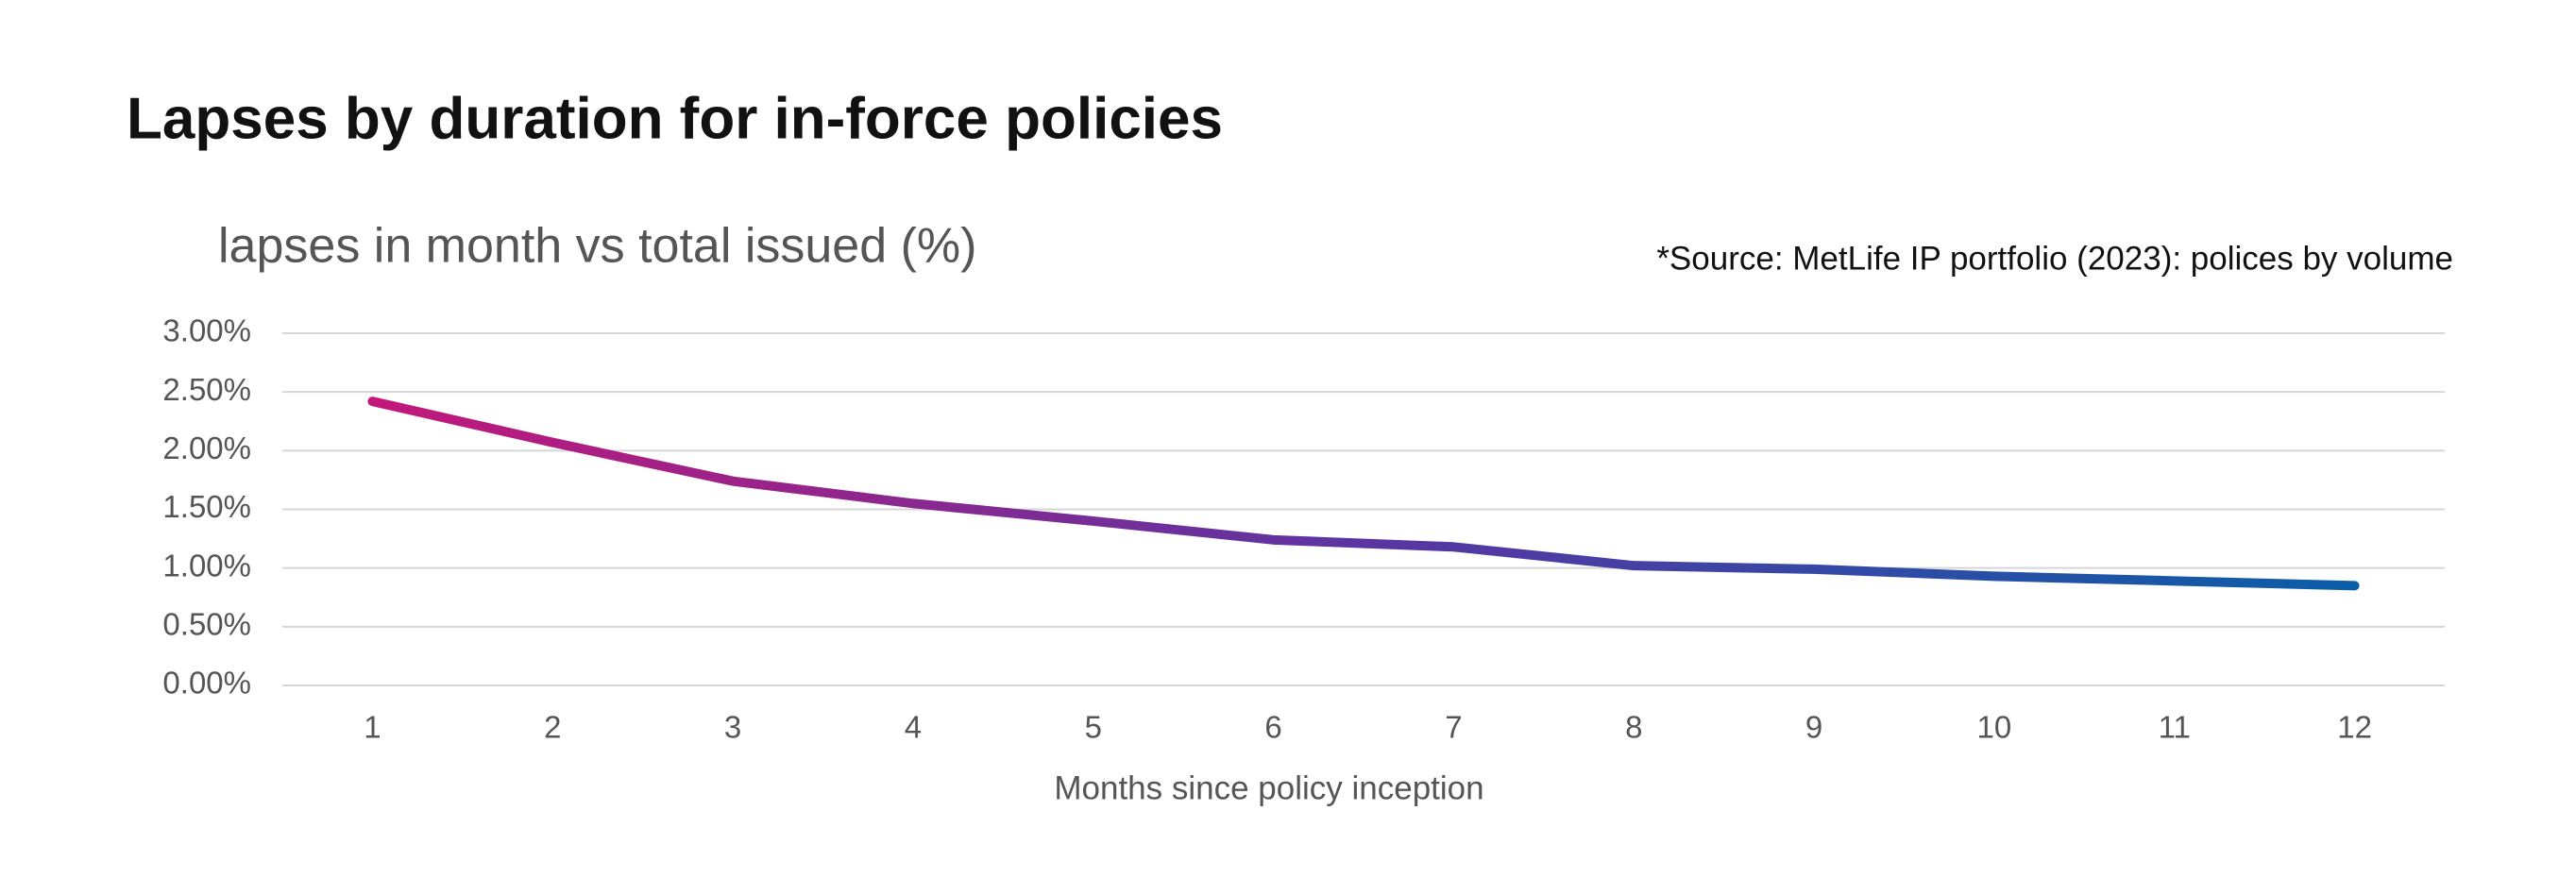  I want to click on x-tick-label: 5, so click(1093, 727).